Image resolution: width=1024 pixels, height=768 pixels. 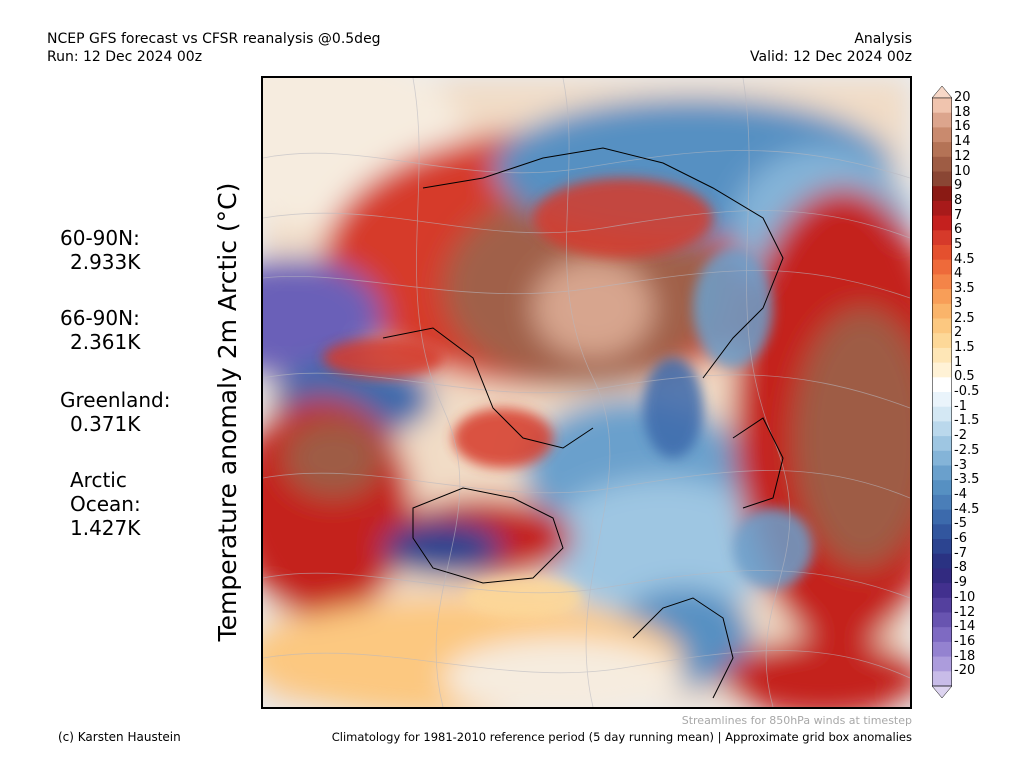 I want to click on colorbar-tick-label: -18, so click(x=965, y=656).